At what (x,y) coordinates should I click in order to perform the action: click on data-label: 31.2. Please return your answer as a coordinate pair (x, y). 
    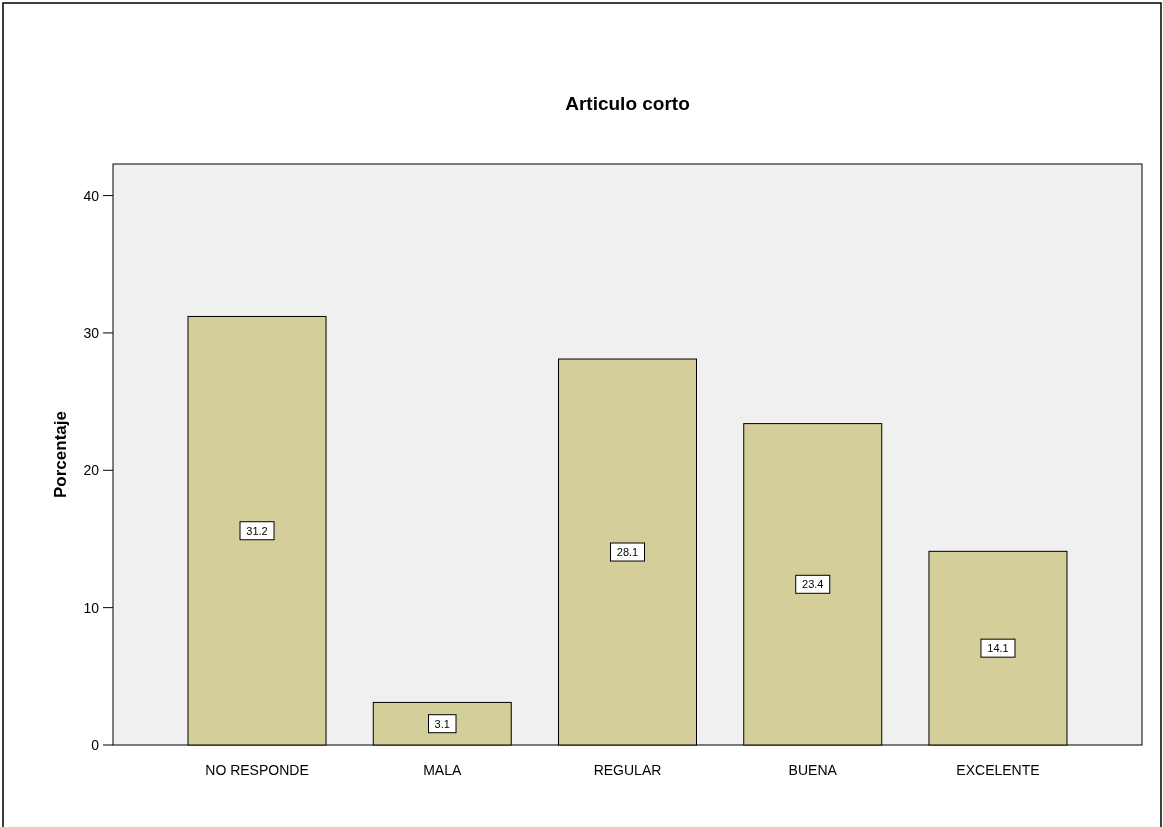
    Looking at the image, I should click on (257, 530).